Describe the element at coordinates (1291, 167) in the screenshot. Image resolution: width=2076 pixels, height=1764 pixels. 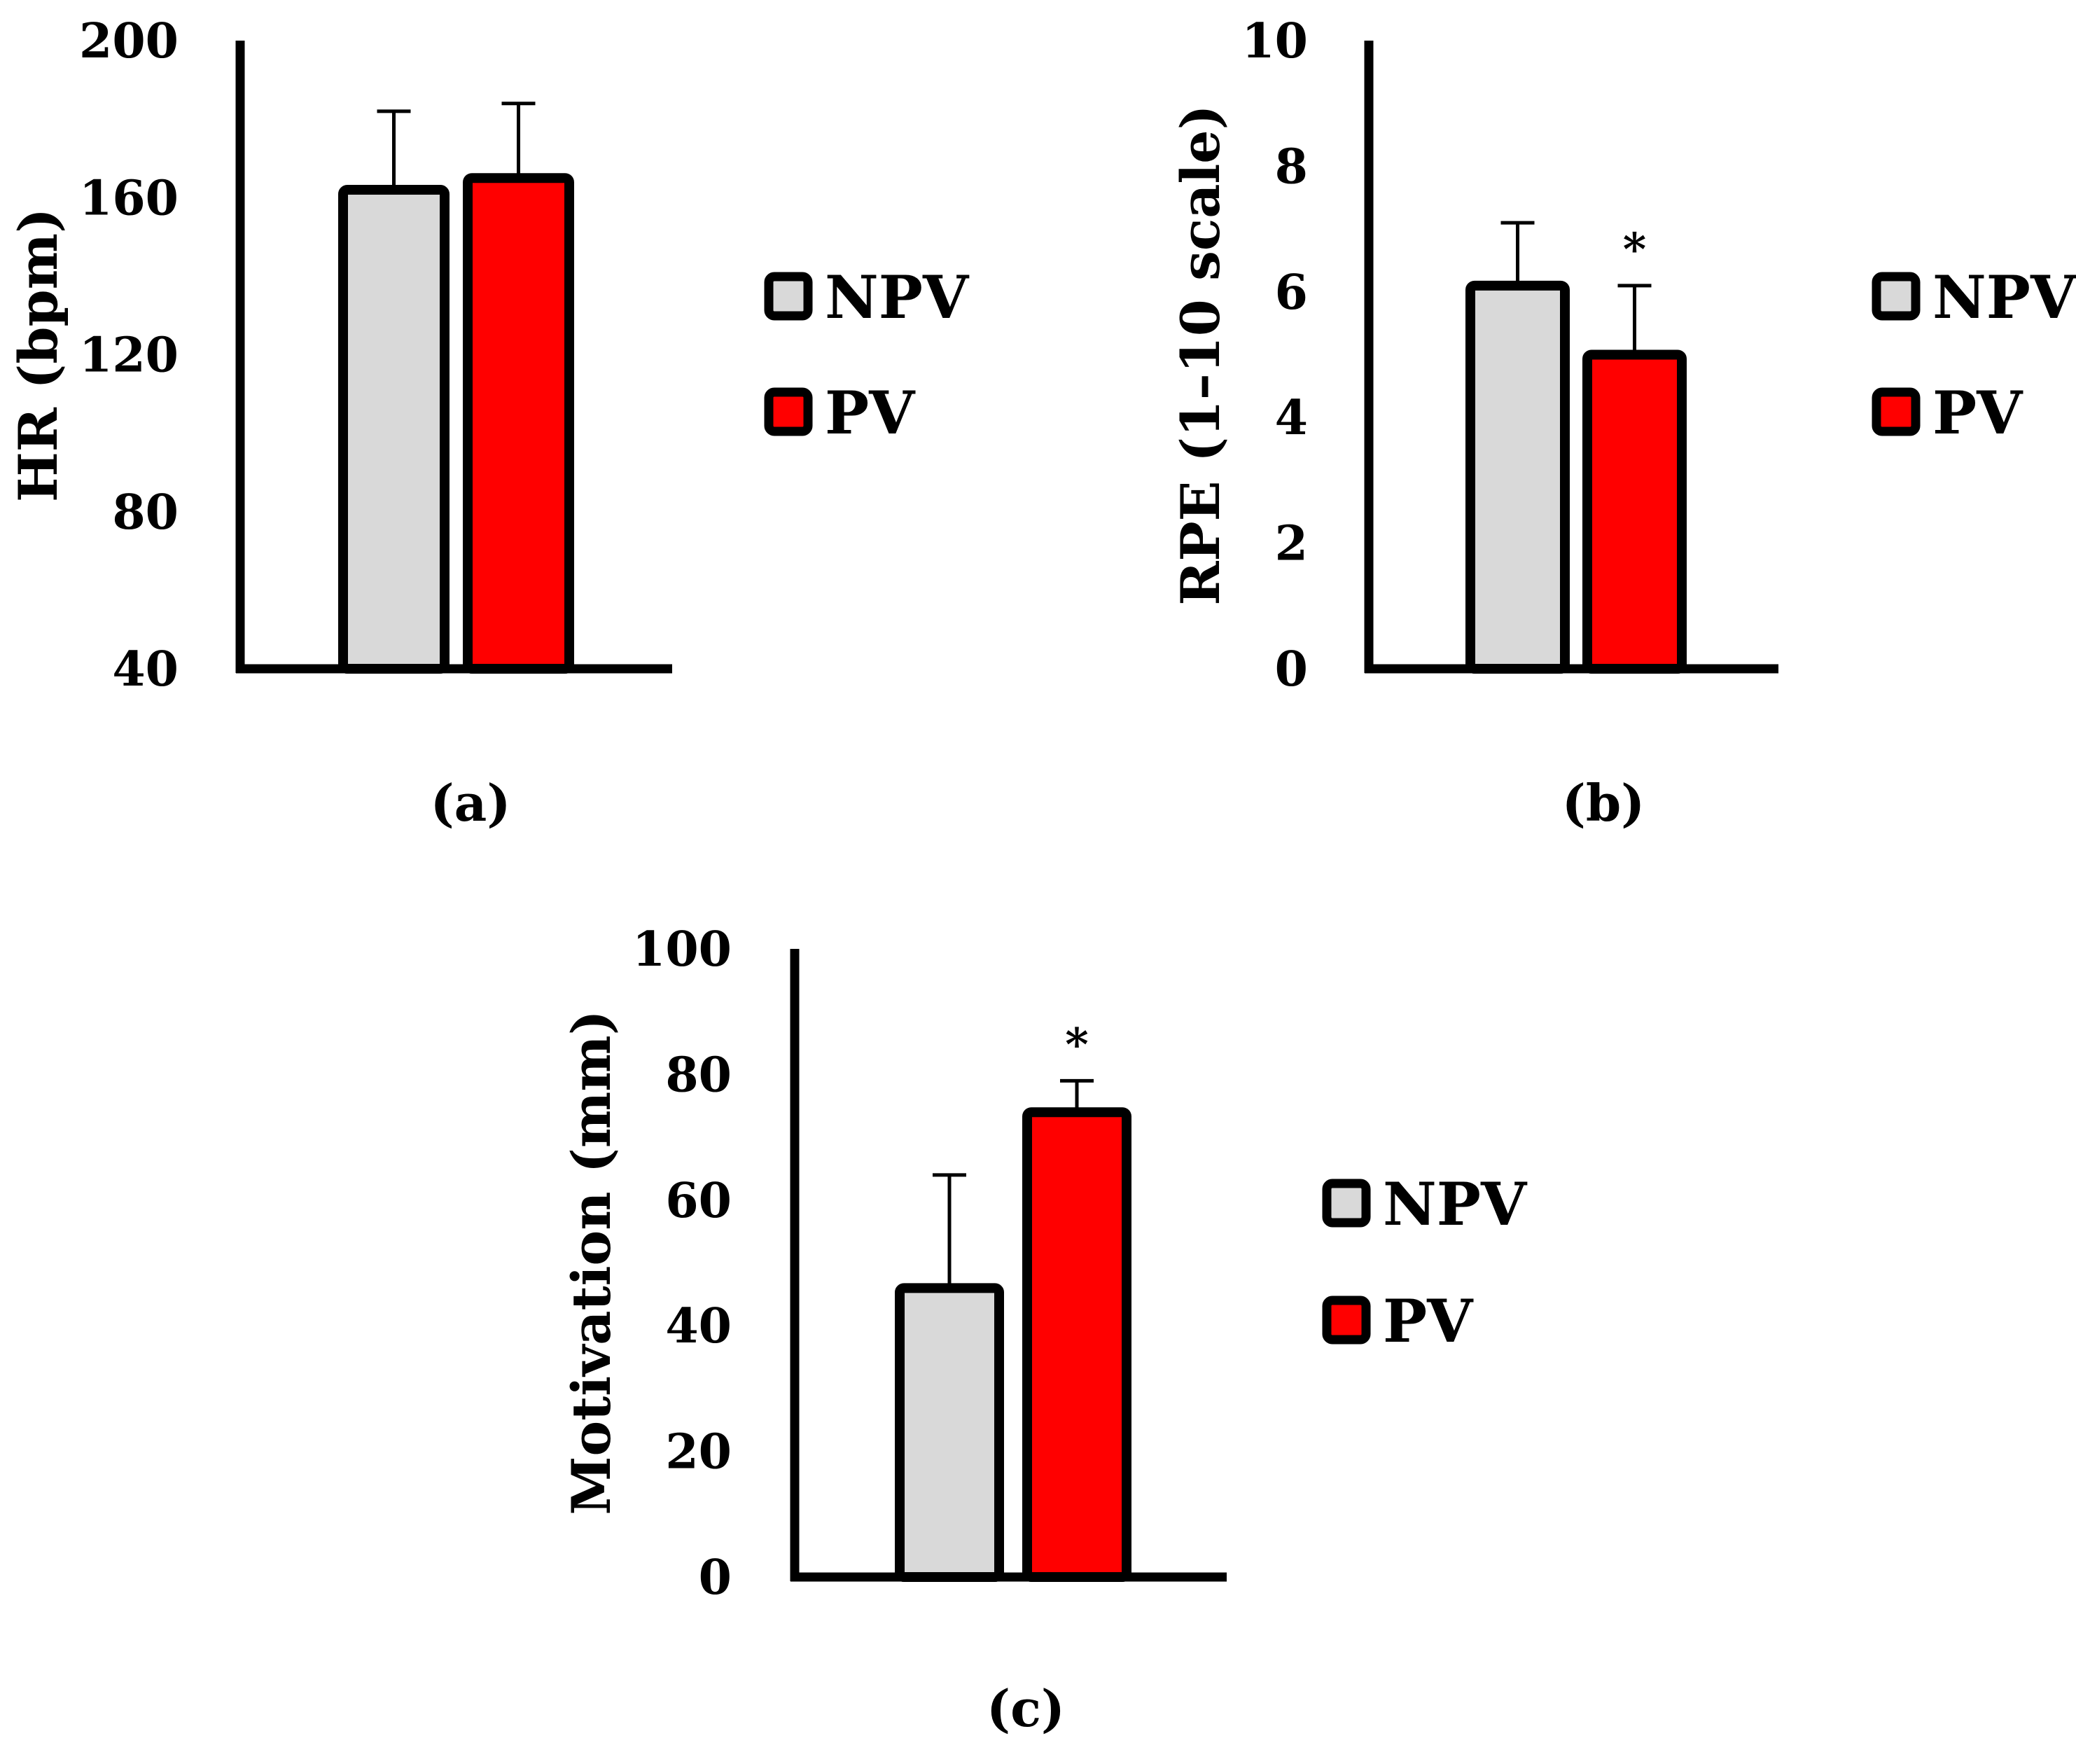
I see `y-tick-label: 8` at that location.